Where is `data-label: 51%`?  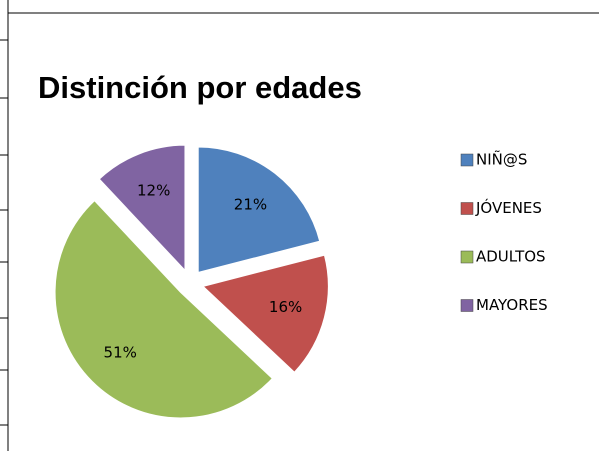 data-label: 51% is located at coordinates (120, 352).